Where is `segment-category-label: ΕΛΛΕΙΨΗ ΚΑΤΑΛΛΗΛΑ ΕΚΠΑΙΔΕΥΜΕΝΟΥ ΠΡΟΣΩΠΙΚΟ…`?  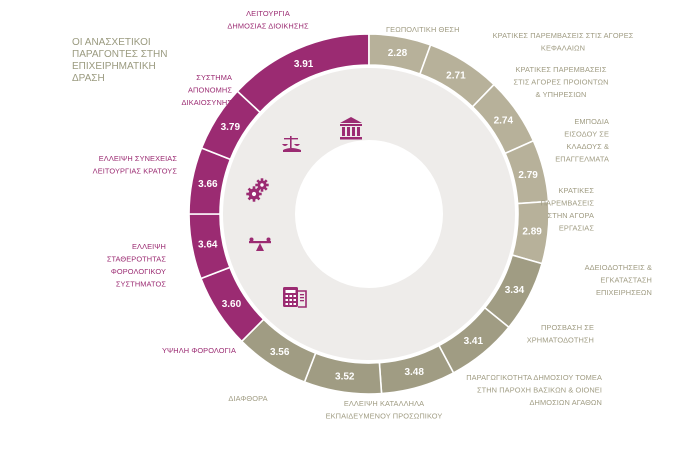 segment-category-label: ΕΛΛΕΙΨΗ ΚΑΤΑΛΛΗΛΑ ΕΚΠΑΙΔΕΥΜΕΝΟΥ ΠΡΟΣΩΠΙΚΟ… is located at coordinates (384, 410).